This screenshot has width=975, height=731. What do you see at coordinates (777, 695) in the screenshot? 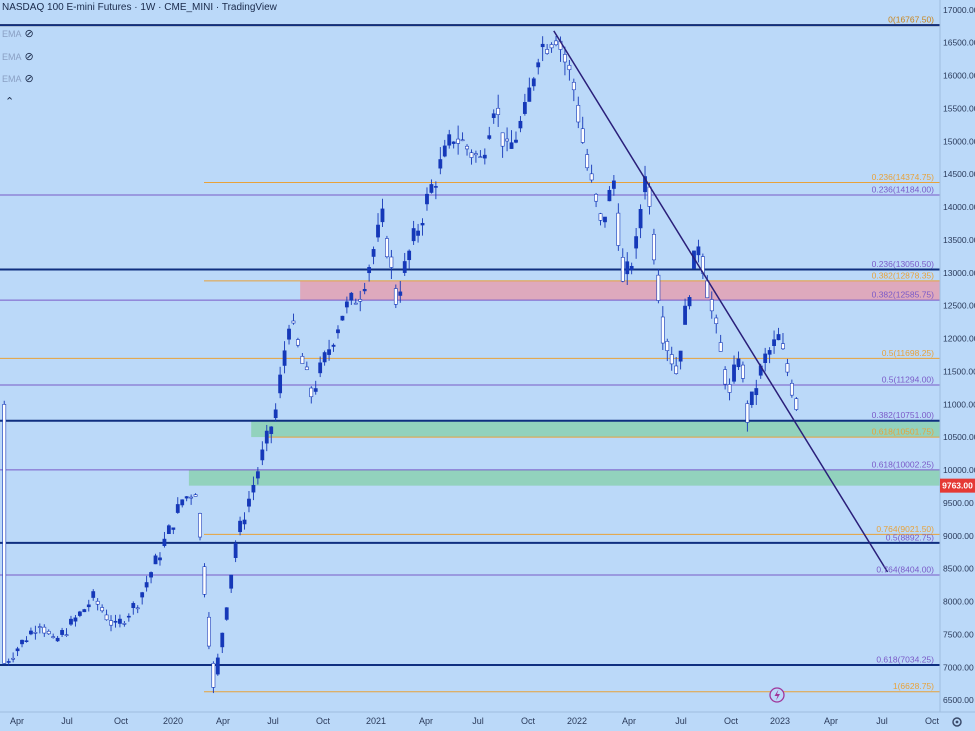
I see `event-marker-icon` at bounding box center [777, 695].